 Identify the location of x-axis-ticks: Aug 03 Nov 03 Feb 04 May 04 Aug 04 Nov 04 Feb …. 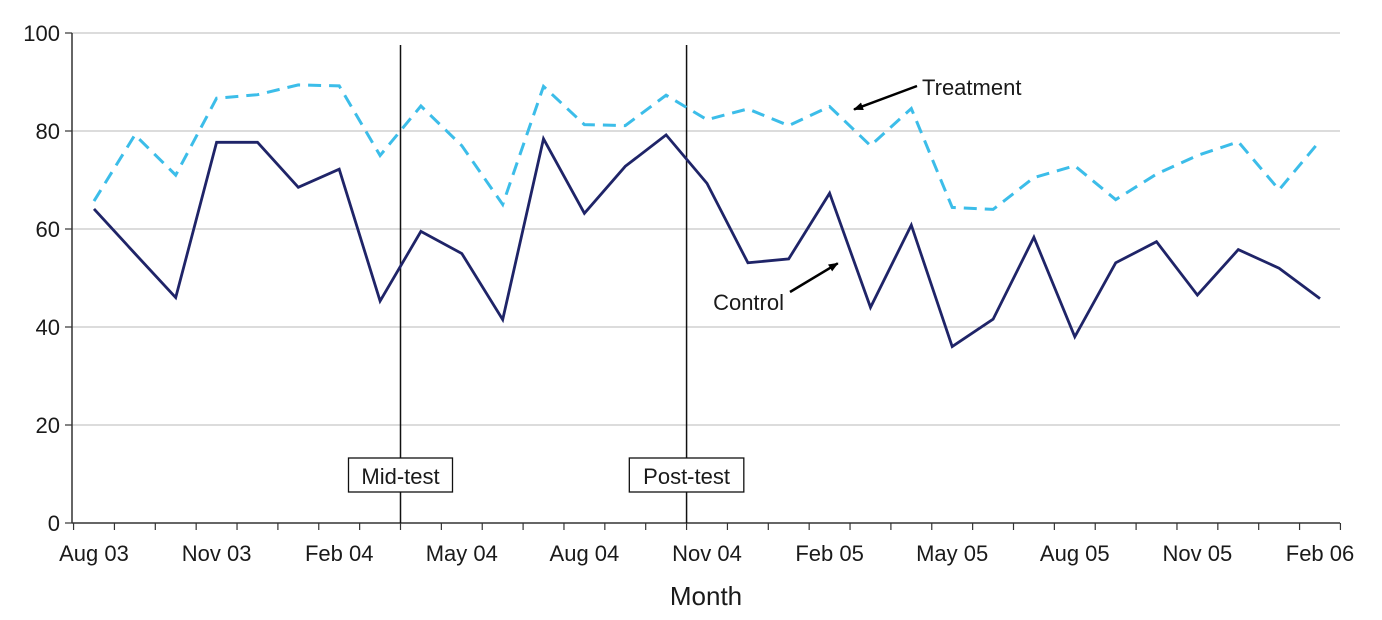
(706, 544).